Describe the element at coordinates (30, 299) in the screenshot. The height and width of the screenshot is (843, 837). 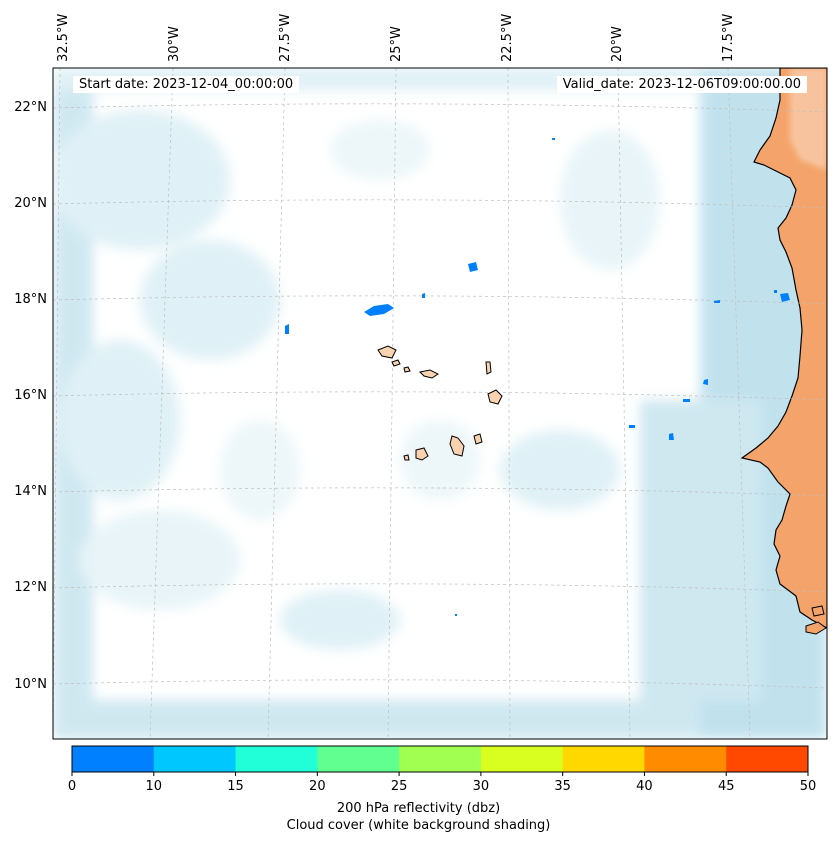
I see `lat-label: 18°N` at that location.